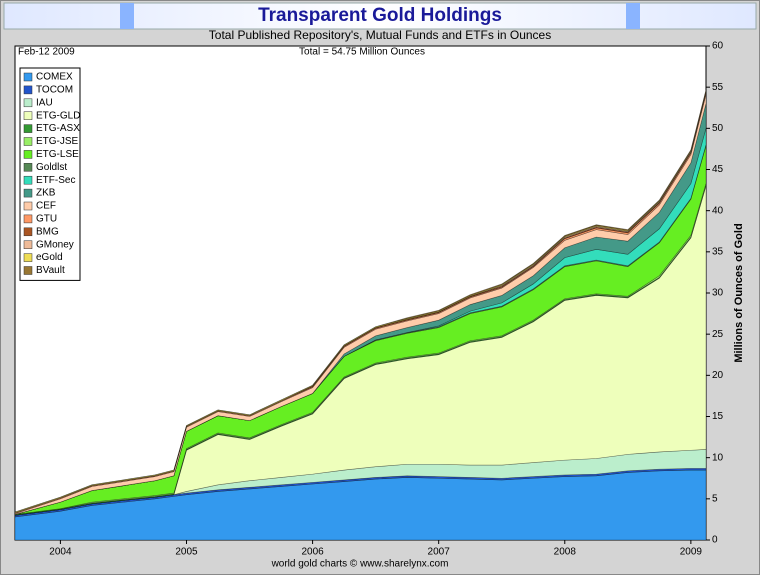  I want to click on legend-label: IAU, so click(44, 102).